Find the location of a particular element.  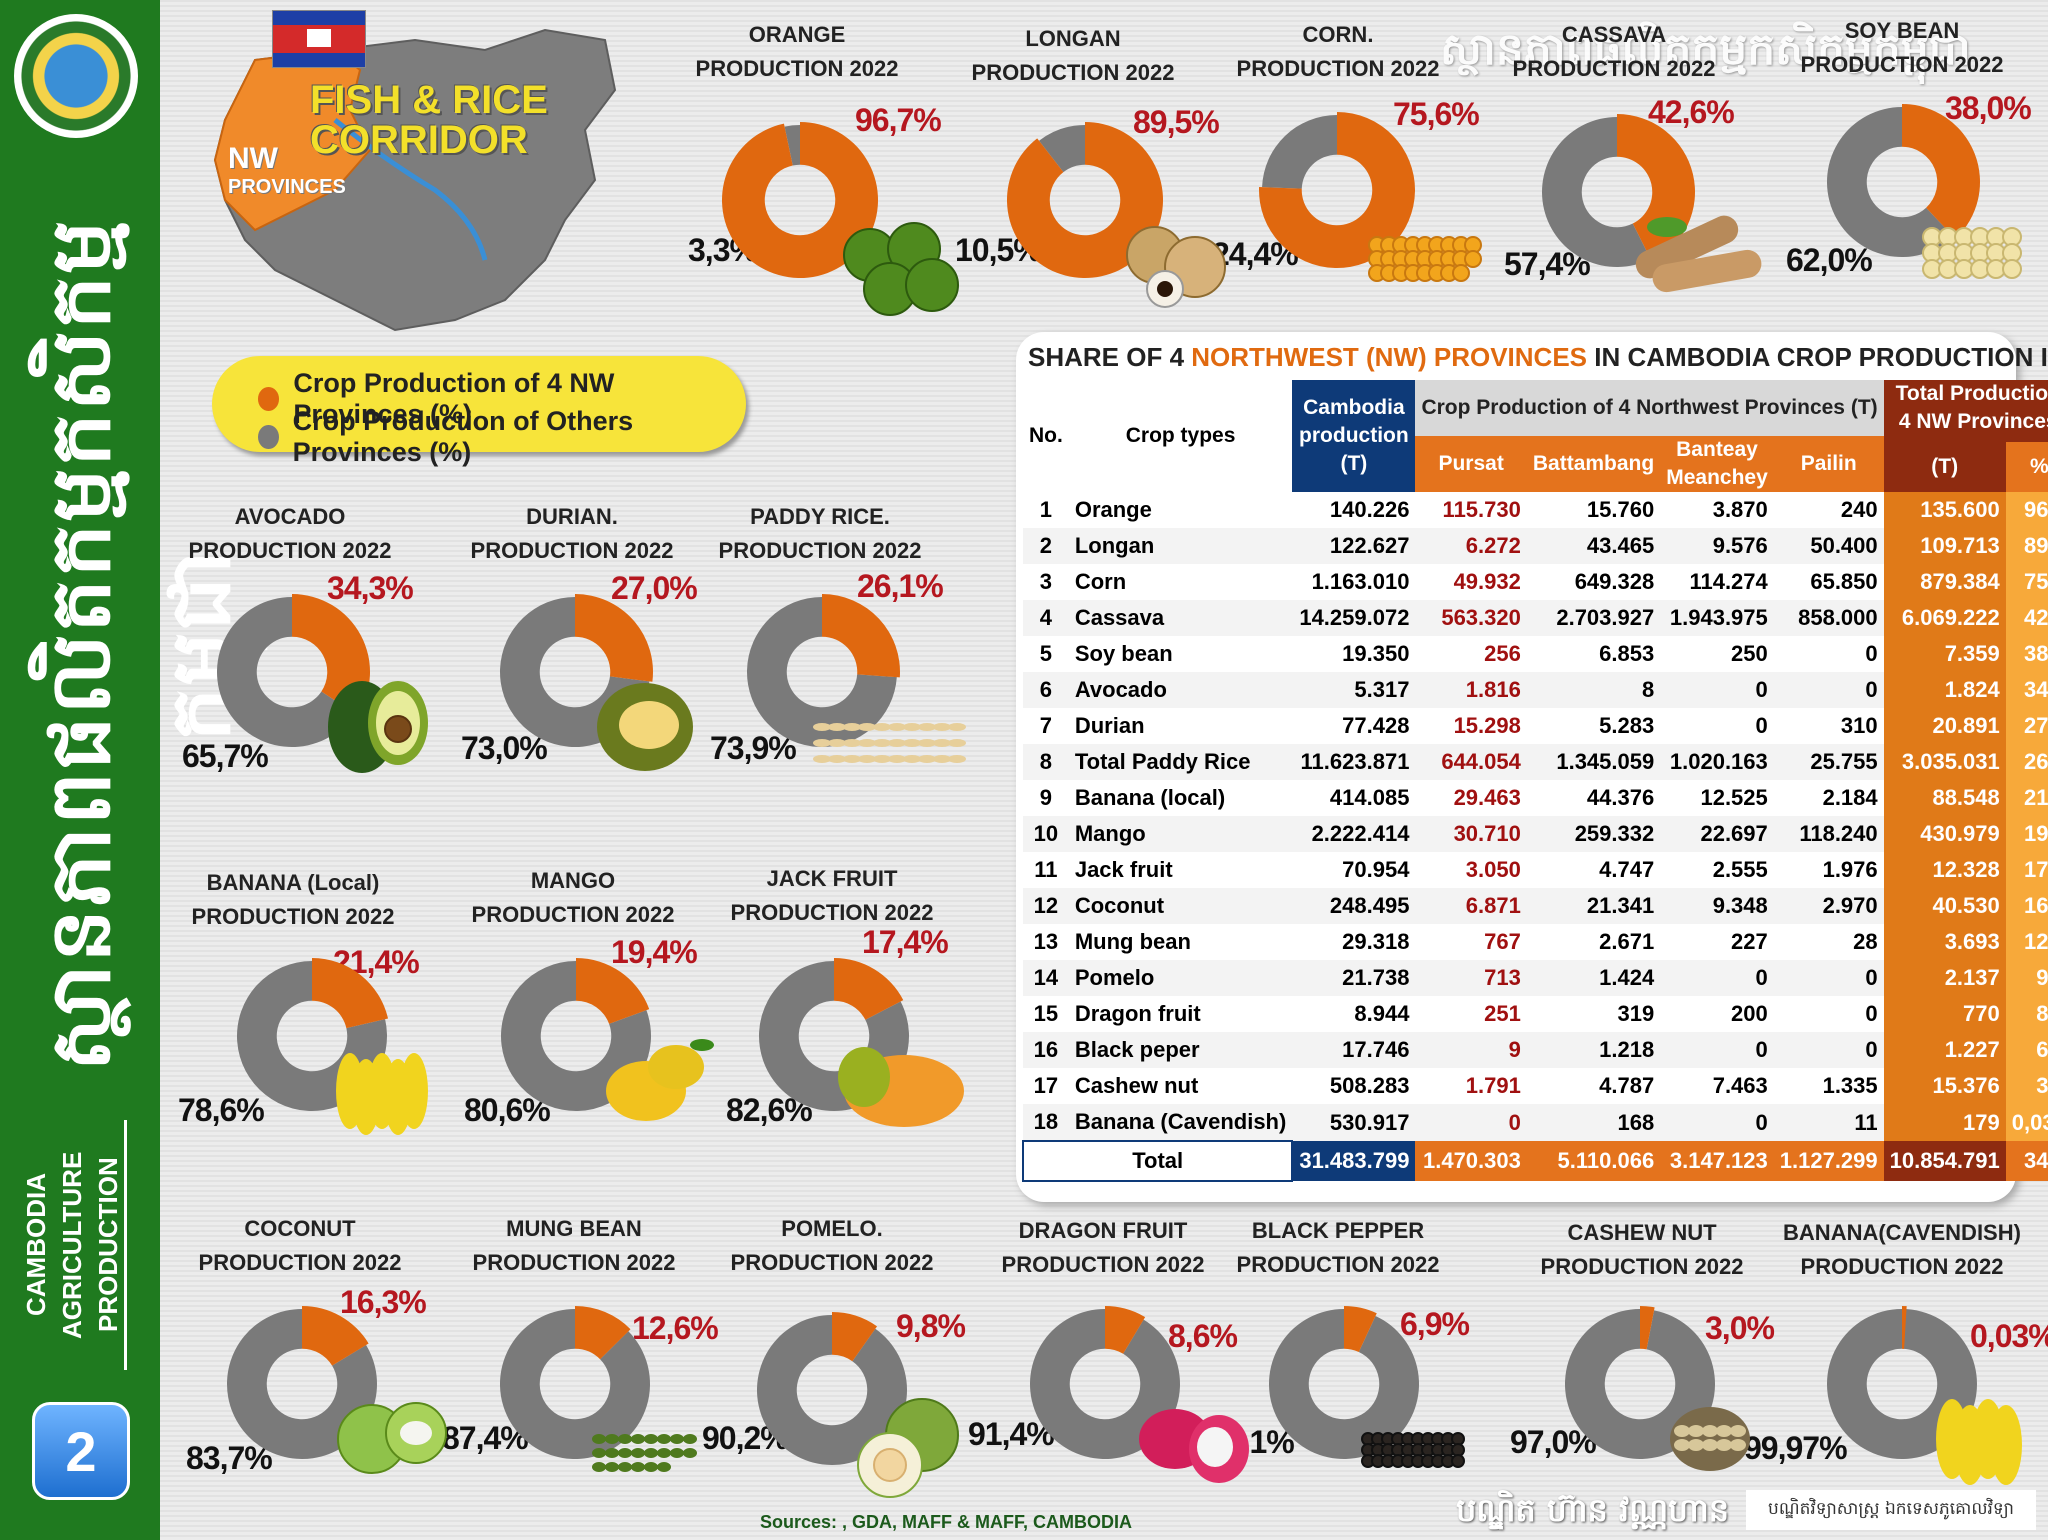

cell-total: 40.530 is located at coordinates (1944, 906).